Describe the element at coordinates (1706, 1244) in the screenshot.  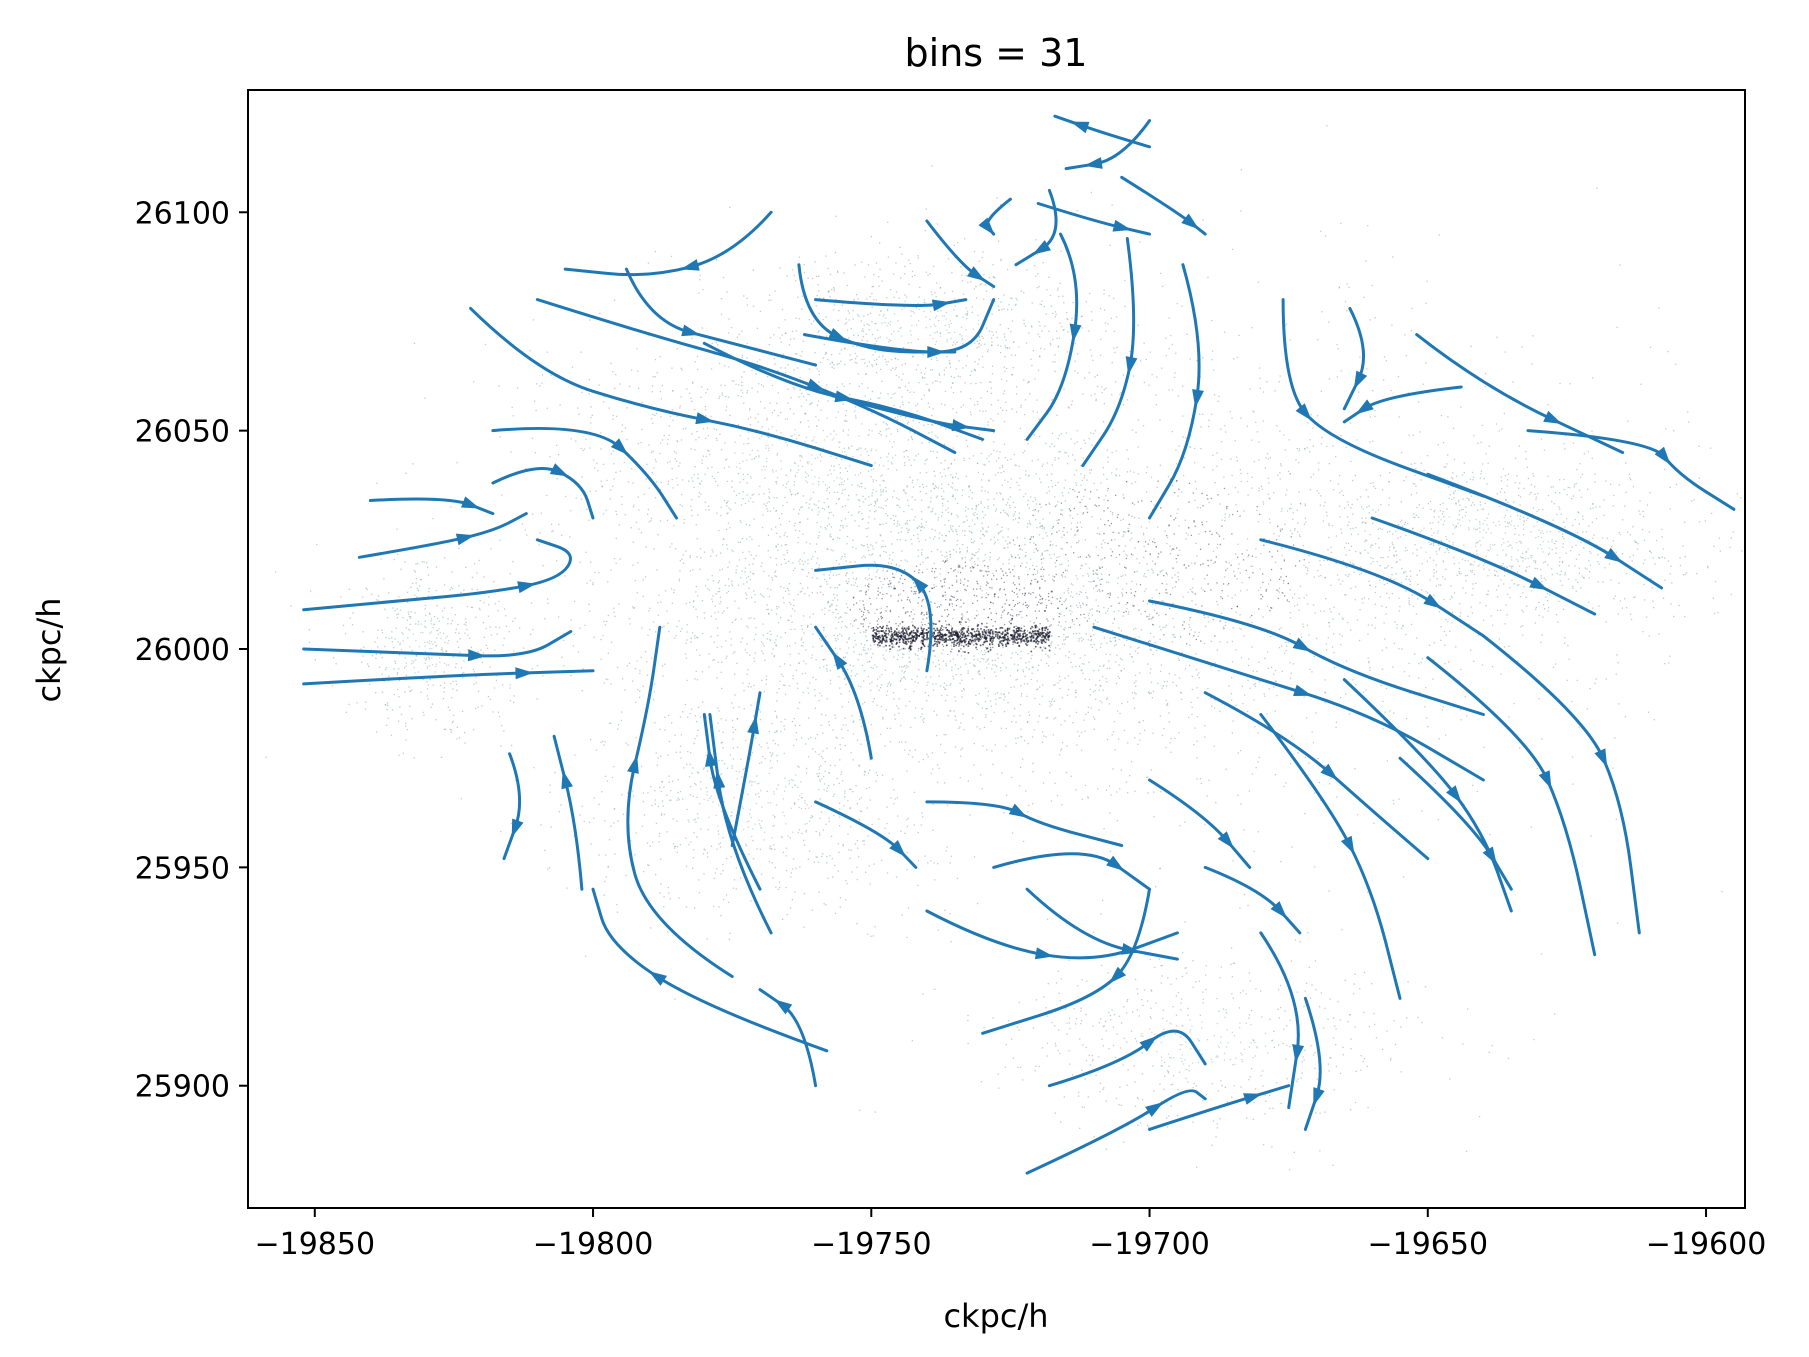
I see `x-tick-label: −19600` at that location.